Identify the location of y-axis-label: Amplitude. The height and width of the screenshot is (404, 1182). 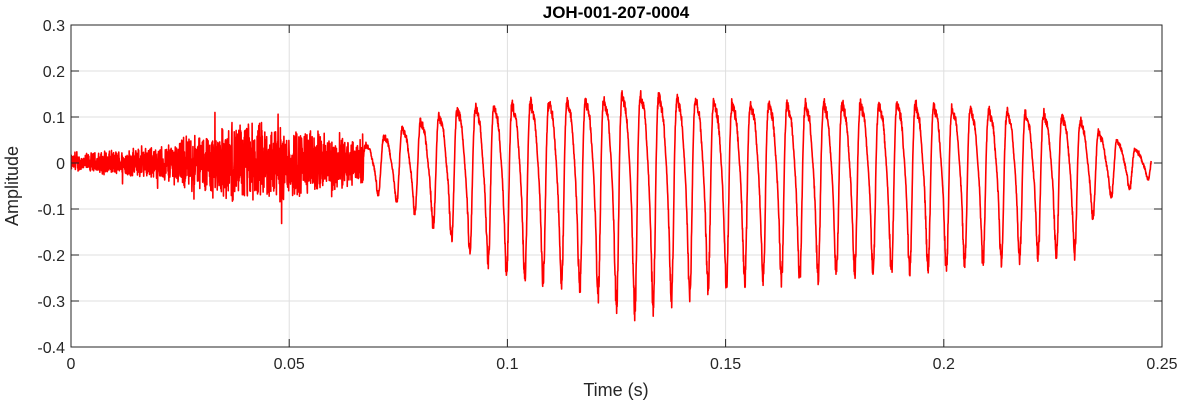
(12, 186).